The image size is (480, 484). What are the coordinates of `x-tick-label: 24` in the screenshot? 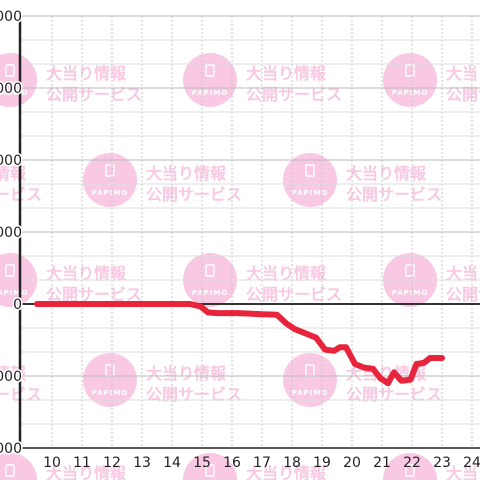 It's located at (471, 463).